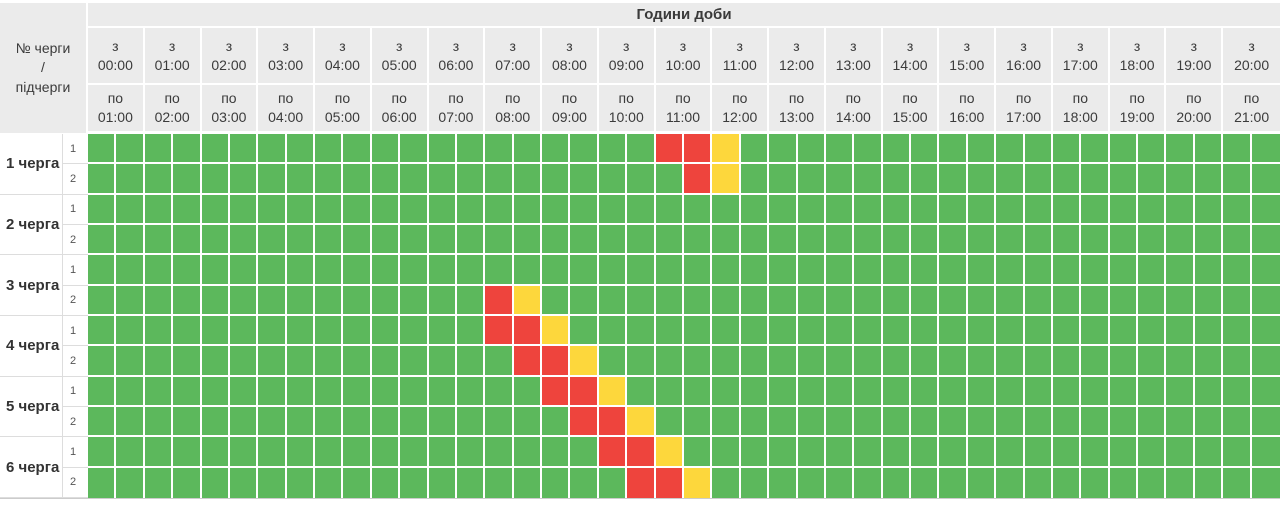  I want to click on time-slot-header: по 07:00, so click(457, 109).